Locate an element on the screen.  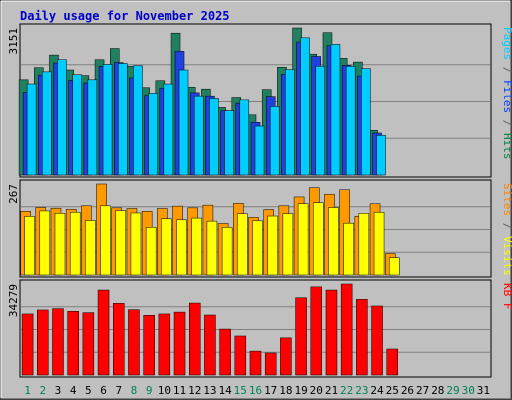
visits-legend-label: Sites / Visits is located at coordinates (506, 229).